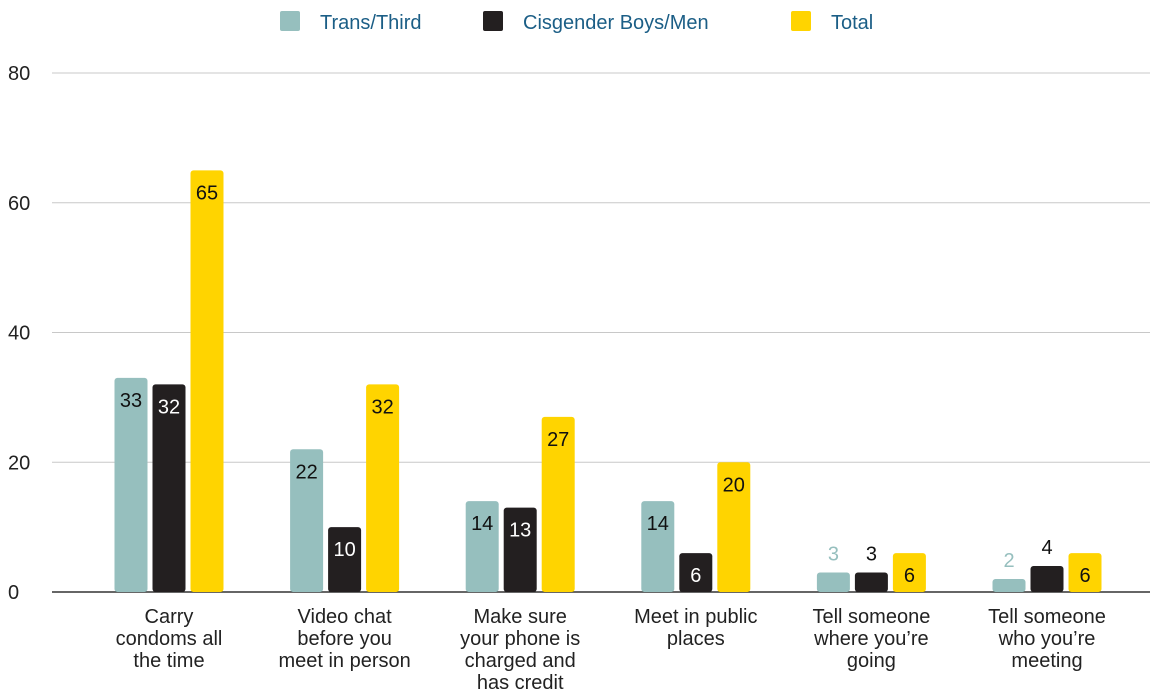  I want to click on data-label: 20, so click(734, 485).